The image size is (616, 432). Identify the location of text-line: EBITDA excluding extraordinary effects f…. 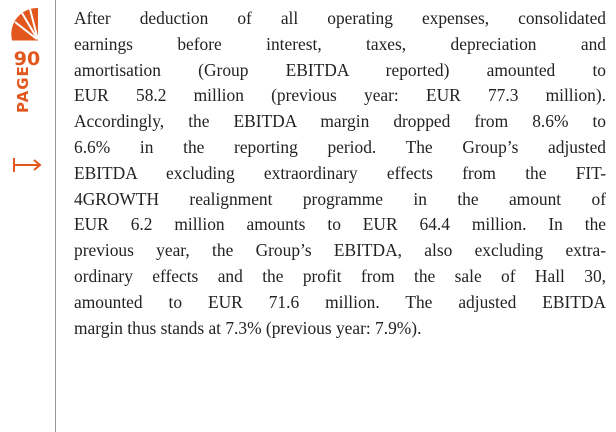
(340, 172).